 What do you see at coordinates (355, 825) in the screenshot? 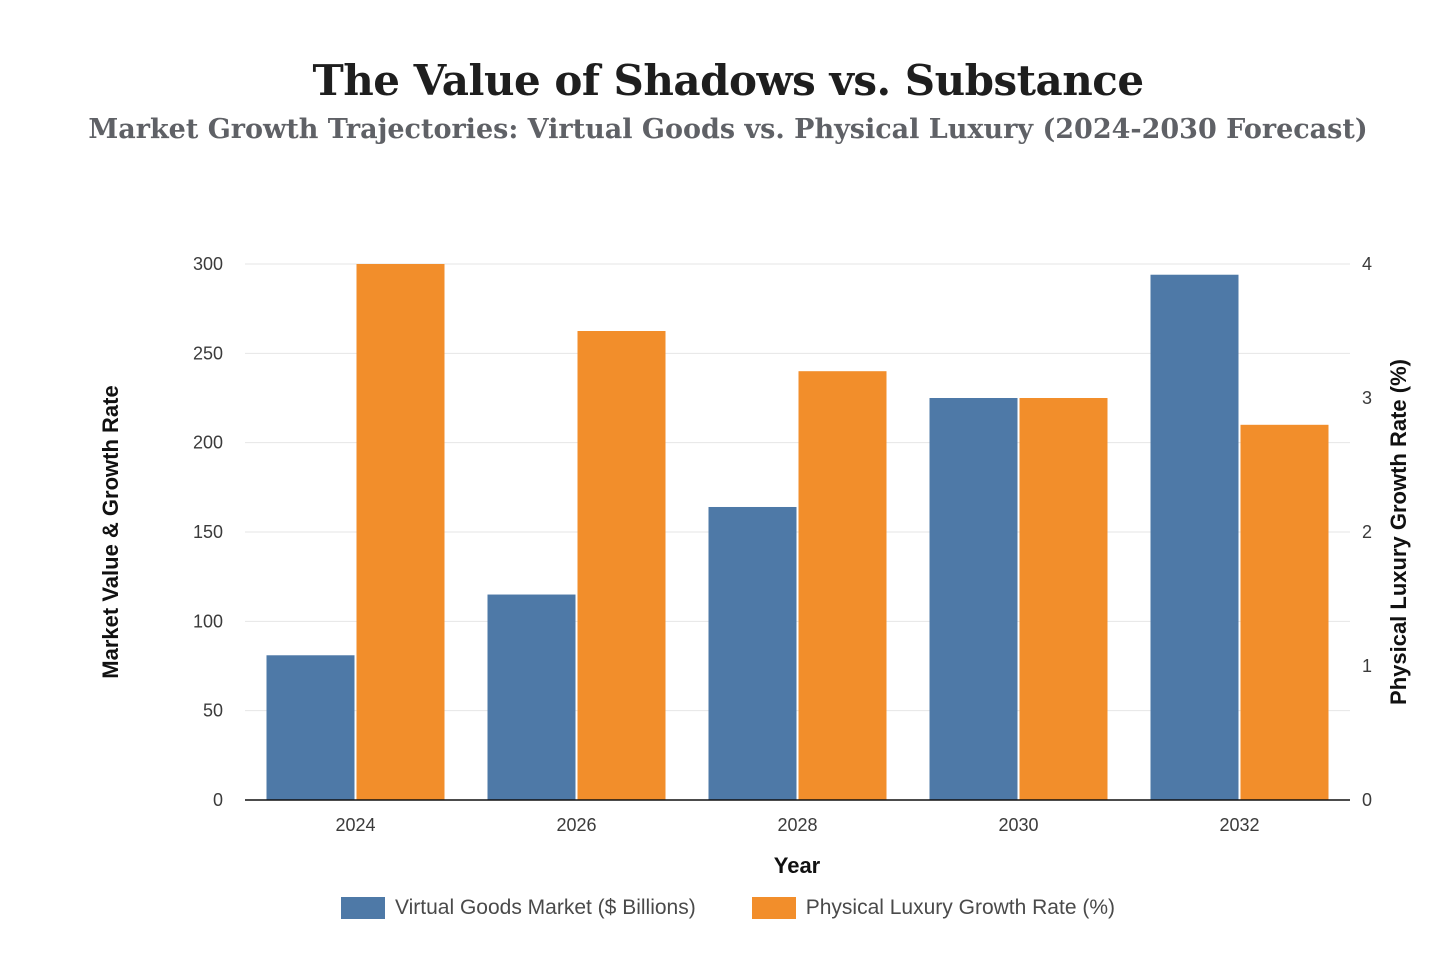
I see `x-tick-label: 2024` at bounding box center [355, 825].